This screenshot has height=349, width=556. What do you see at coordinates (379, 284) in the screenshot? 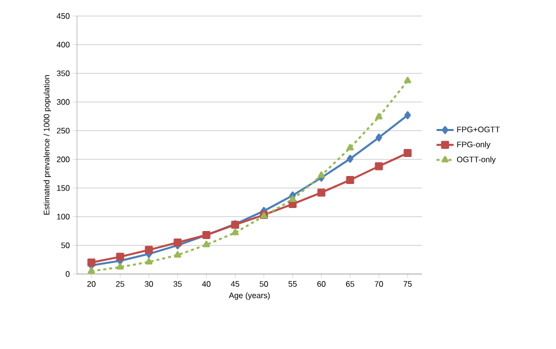
I see `x-tick-label: 70` at bounding box center [379, 284].